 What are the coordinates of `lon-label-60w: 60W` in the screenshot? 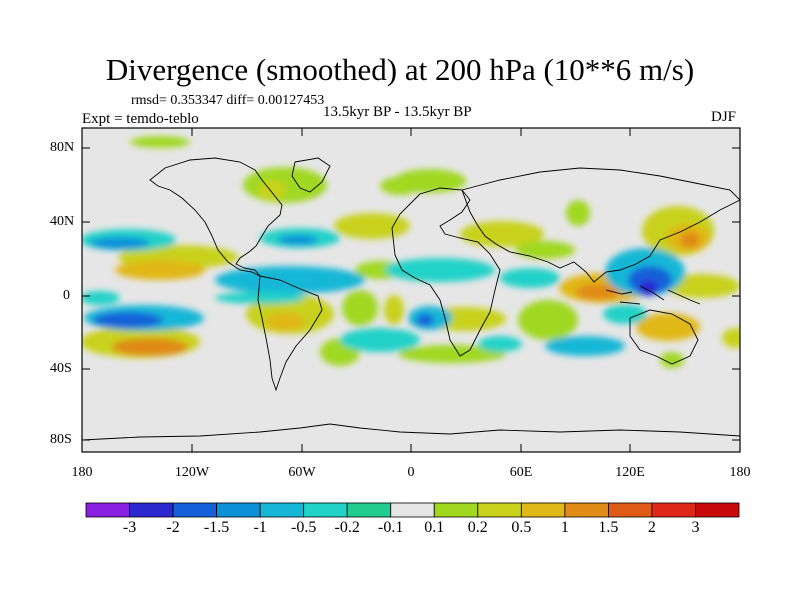 It's located at (302, 472).